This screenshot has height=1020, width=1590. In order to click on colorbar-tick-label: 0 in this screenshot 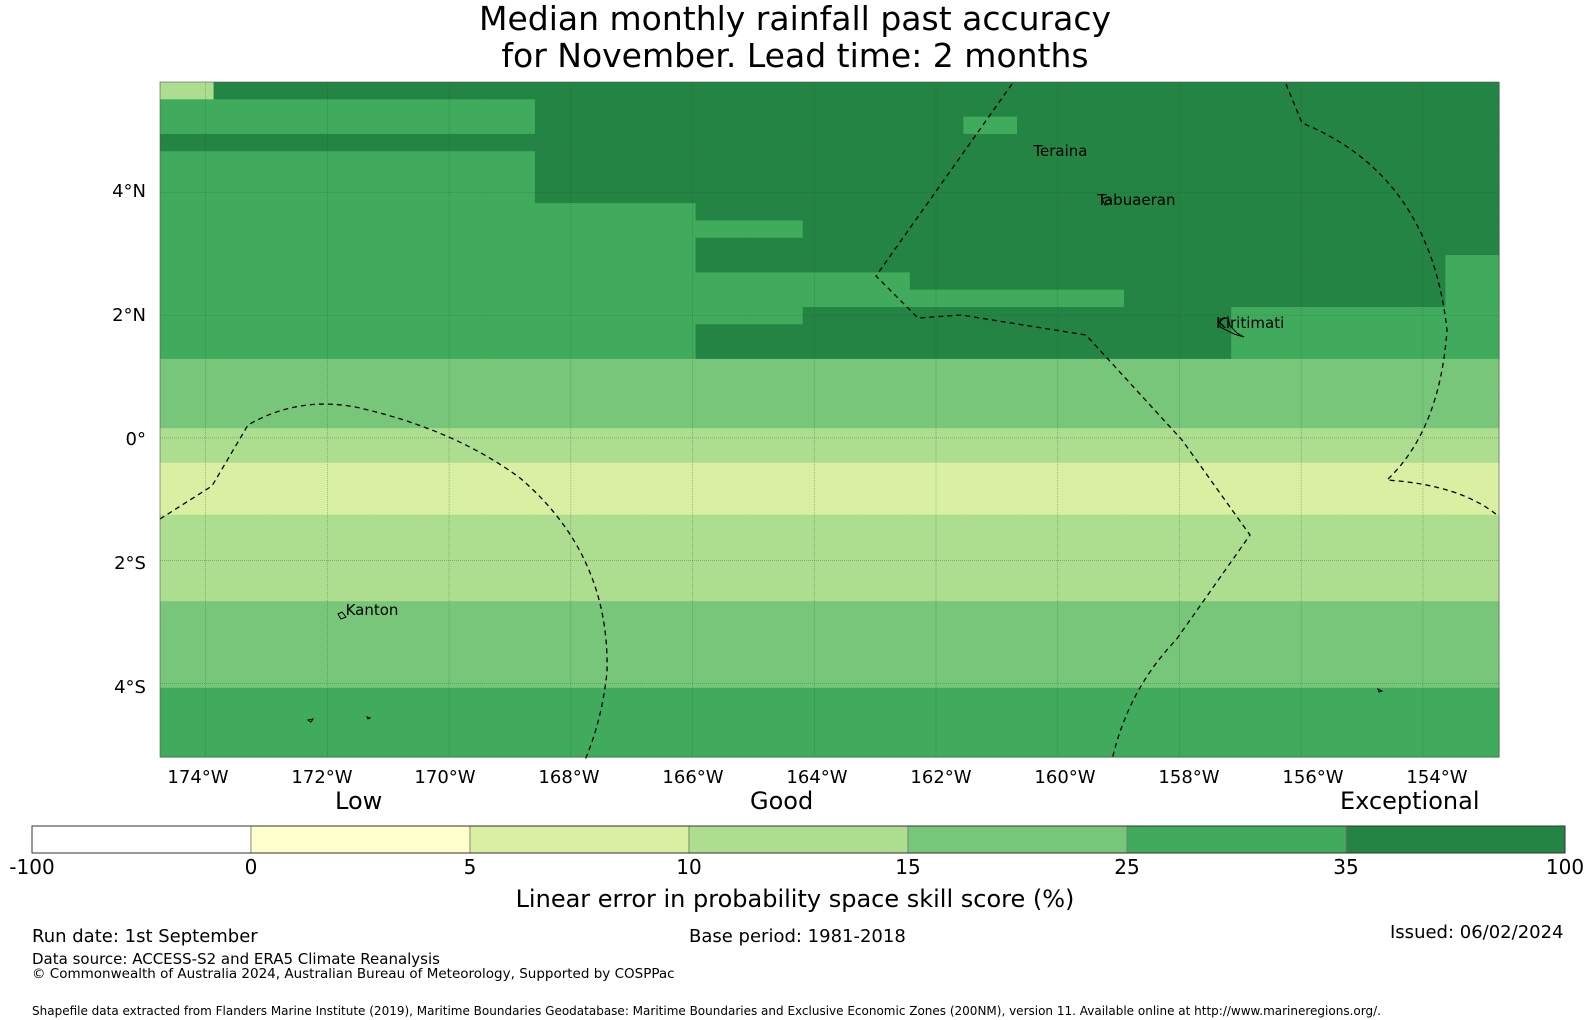, I will do `click(251, 867)`.